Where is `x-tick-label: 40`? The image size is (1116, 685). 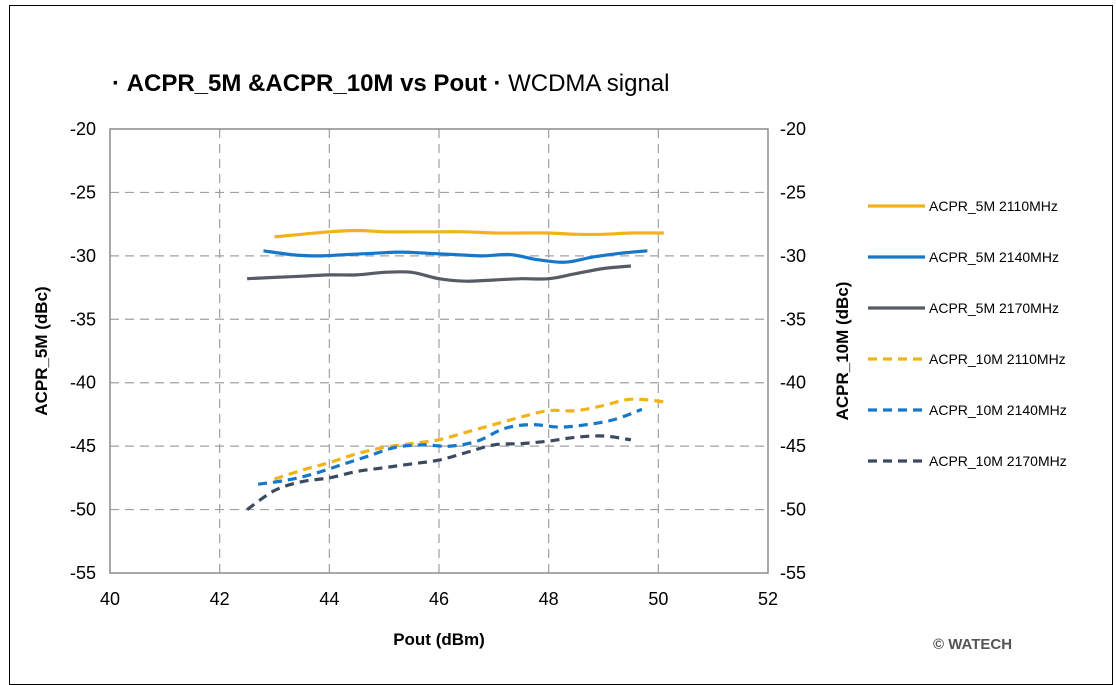 x-tick-label: 40 is located at coordinates (110, 599).